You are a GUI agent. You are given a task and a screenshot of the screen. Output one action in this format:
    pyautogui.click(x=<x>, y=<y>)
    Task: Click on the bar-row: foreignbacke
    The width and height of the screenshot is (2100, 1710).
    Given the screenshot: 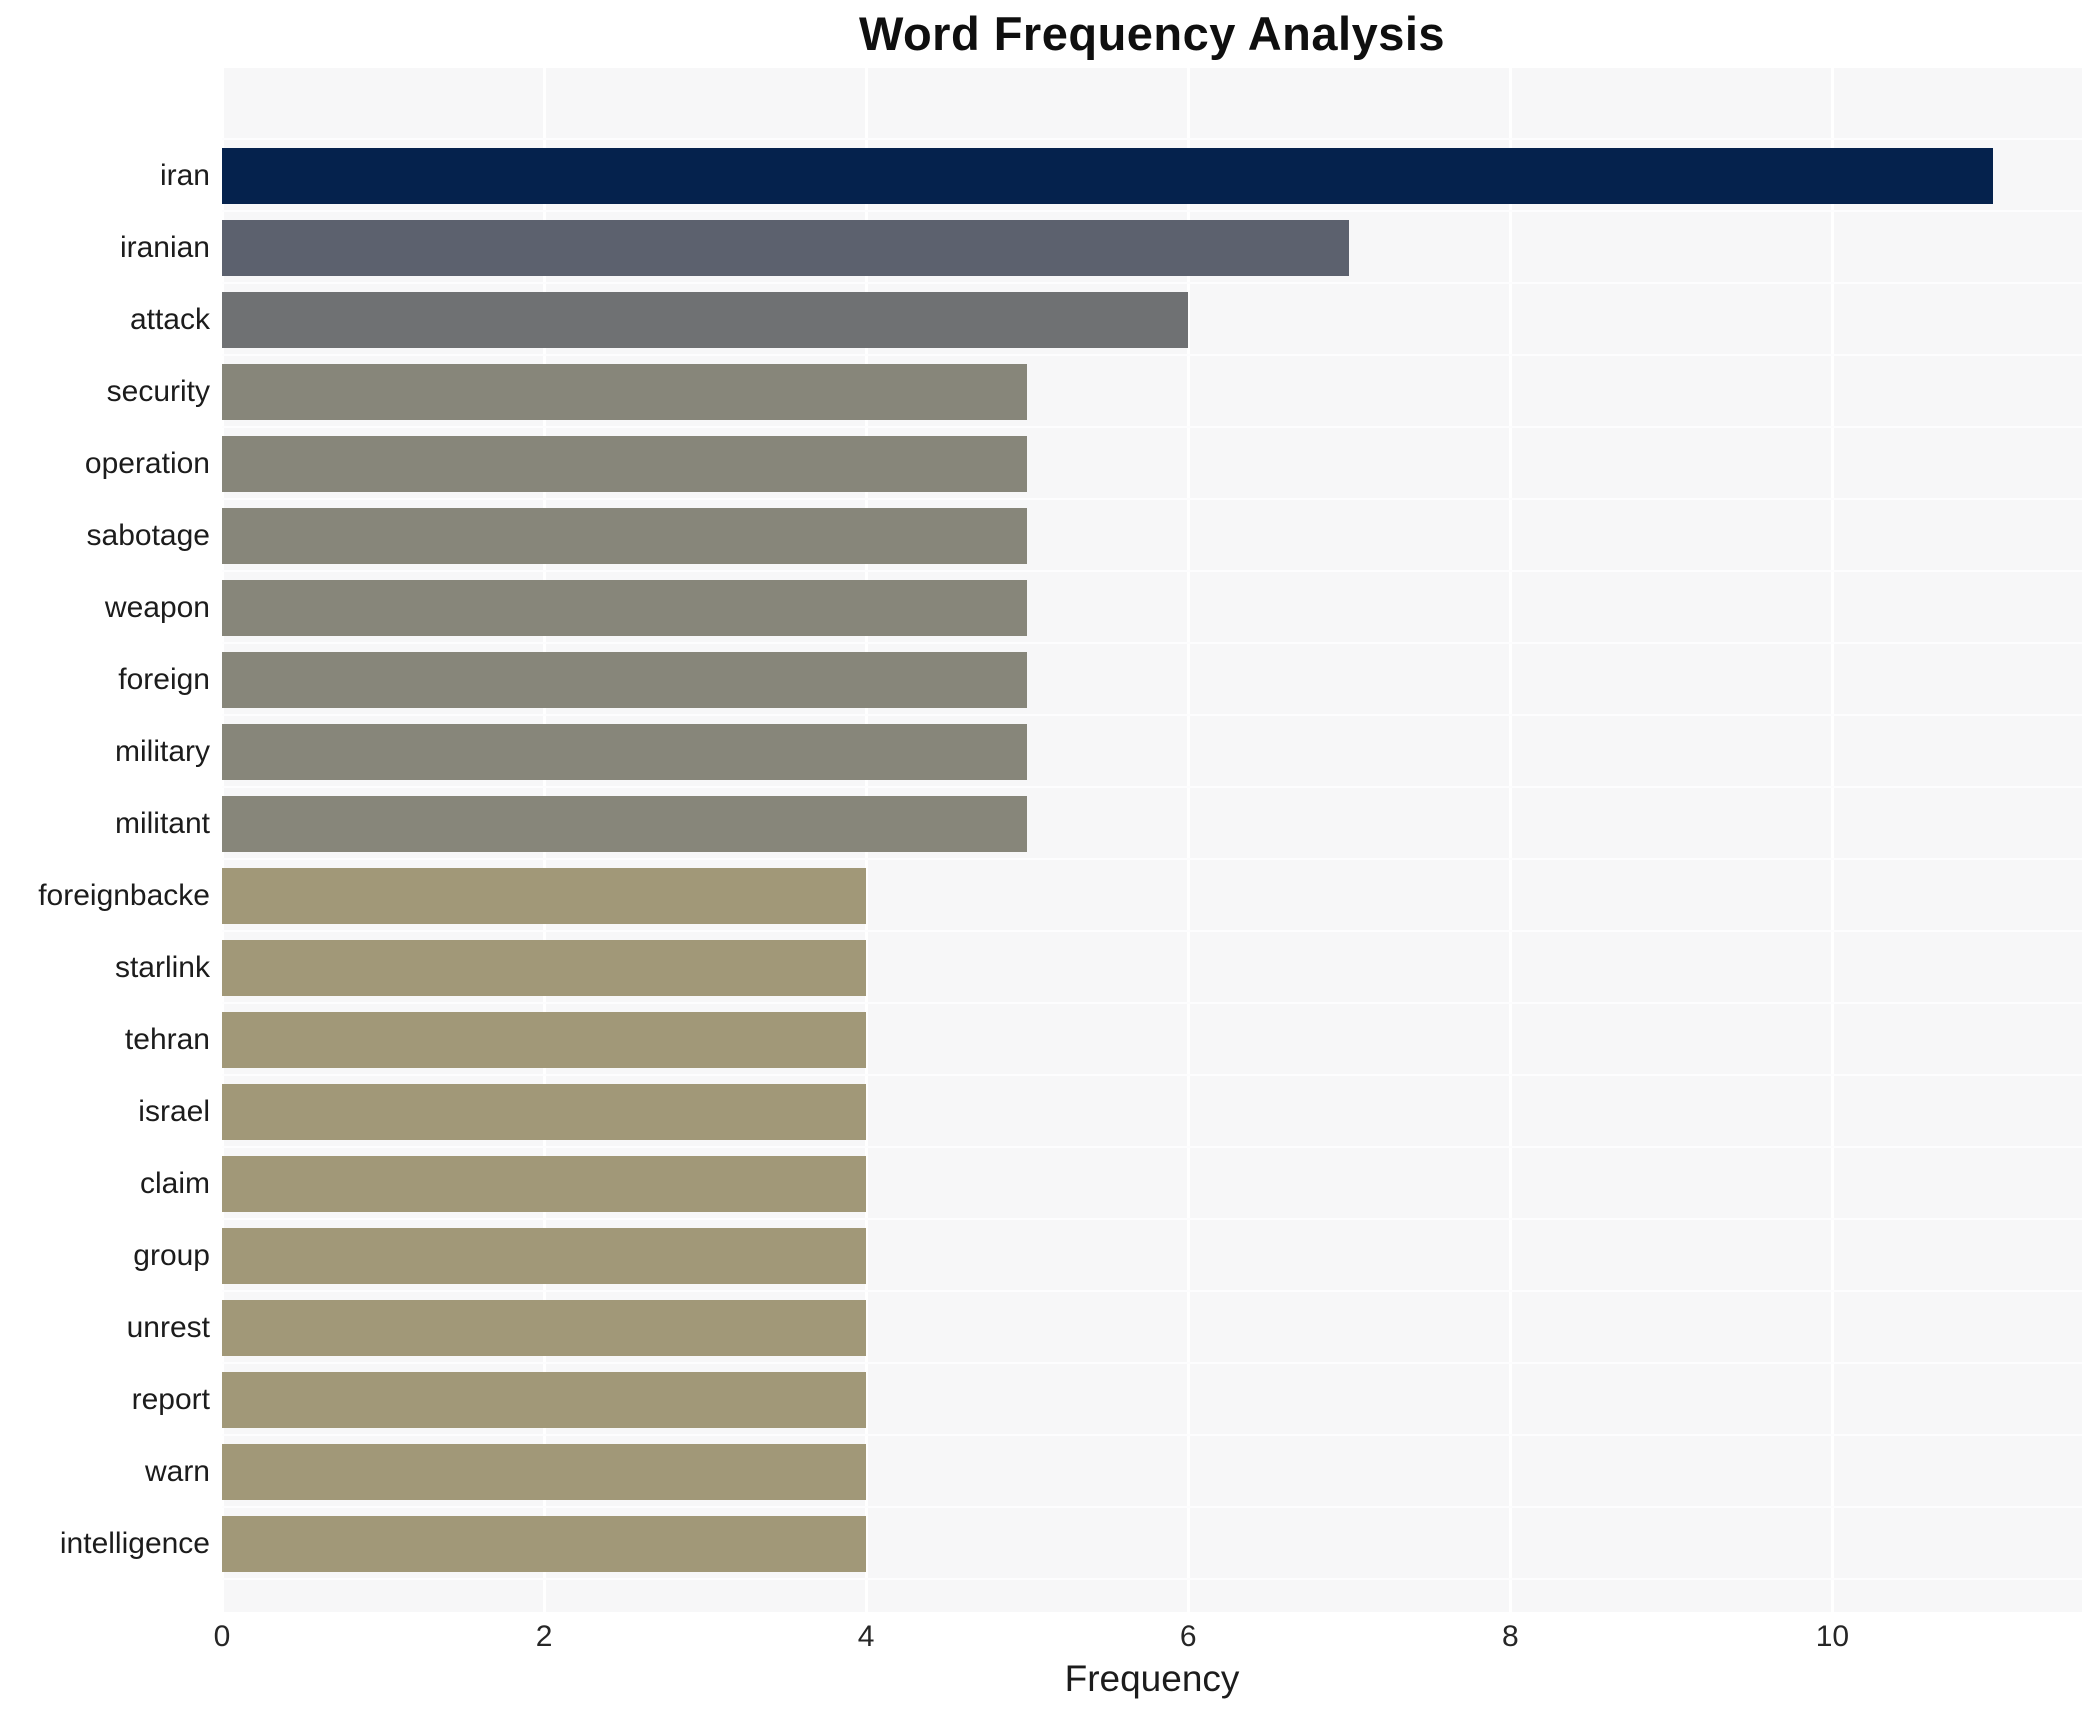 What is the action you would take?
    pyautogui.click(x=1060, y=896)
    